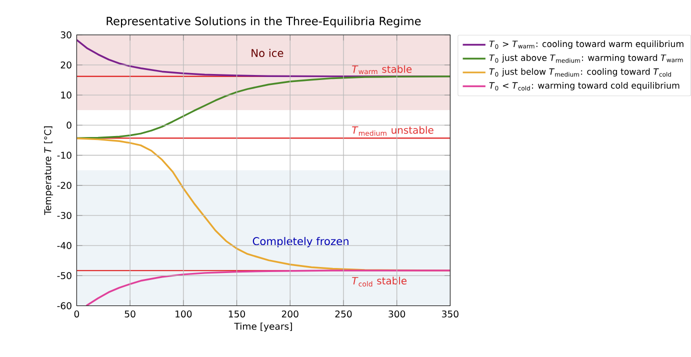 The image size is (691, 357). Describe the element at coordinates (64, 306) in the screenshot. I see `y-tick-label: -60` at that location.